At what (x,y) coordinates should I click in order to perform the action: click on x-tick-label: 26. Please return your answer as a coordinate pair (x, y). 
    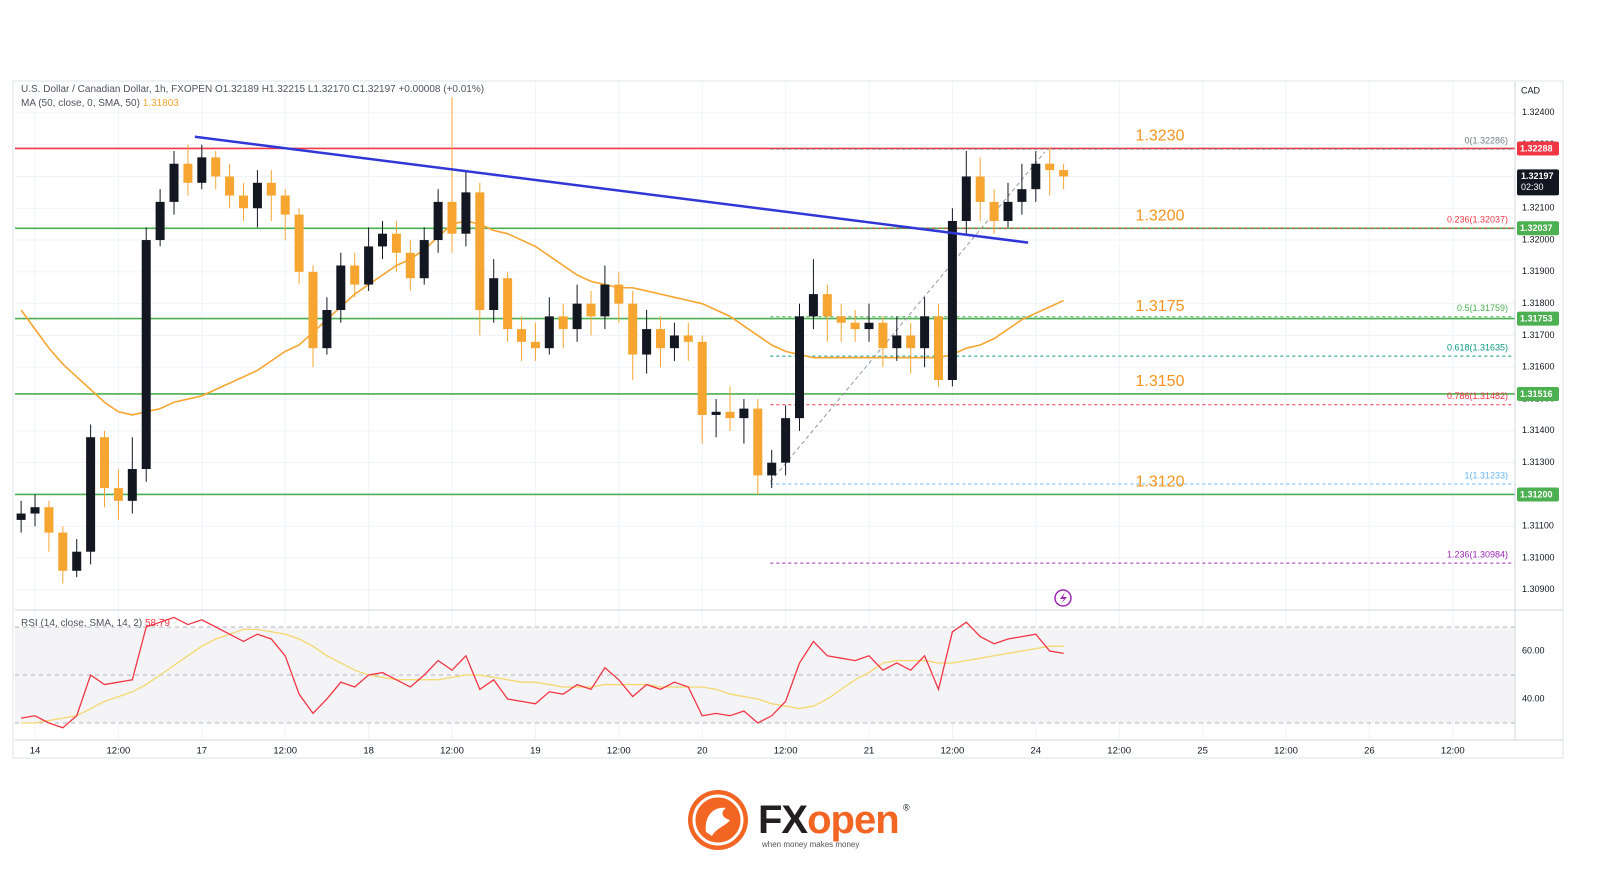
    Looking at the image, I should click on (1369, 751).